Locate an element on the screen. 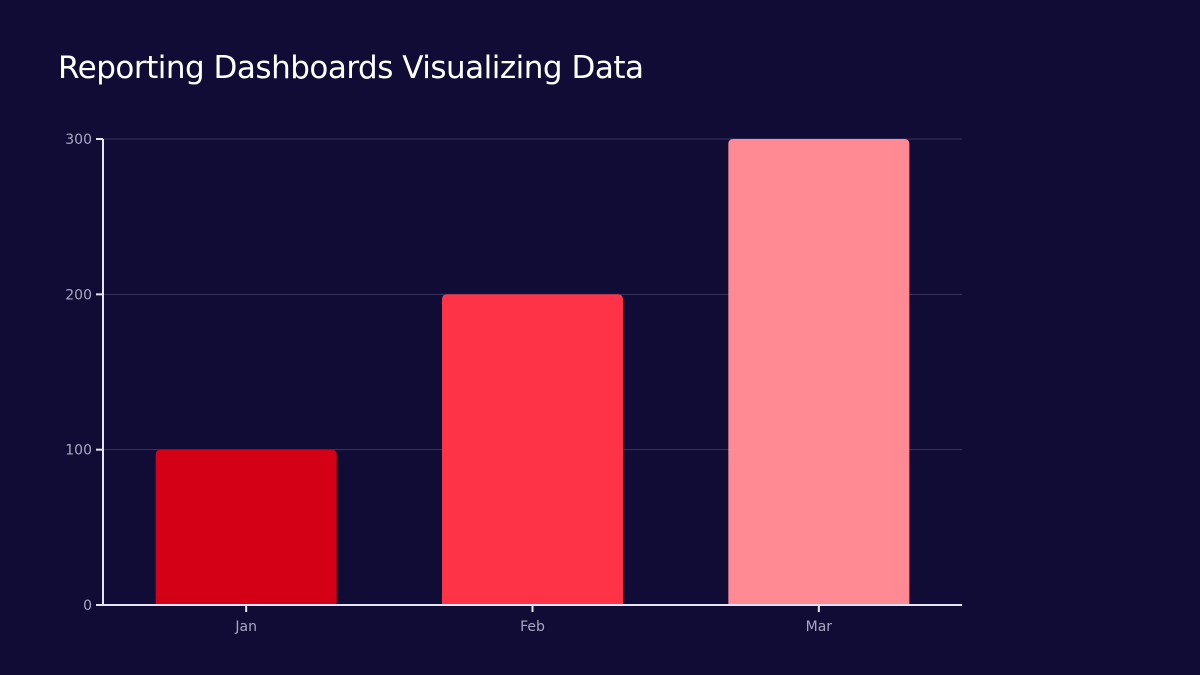  x-tick-label: Jan is located at coordinates (245, 627).